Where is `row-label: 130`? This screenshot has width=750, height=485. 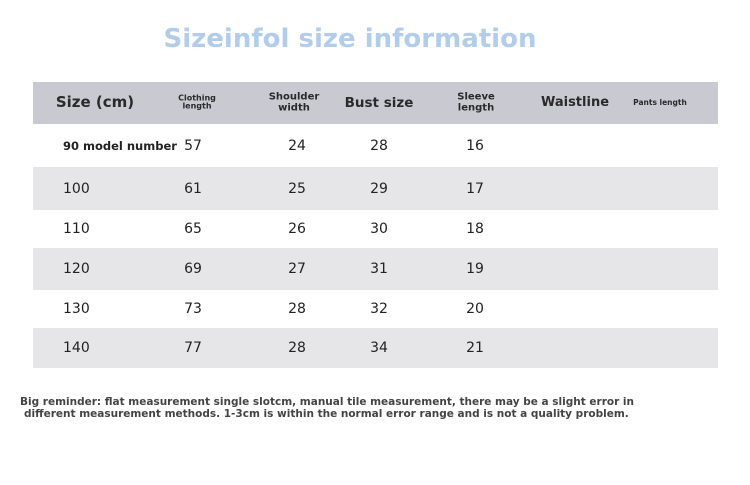 row-label: 130 is located at coordinates (76, 309).